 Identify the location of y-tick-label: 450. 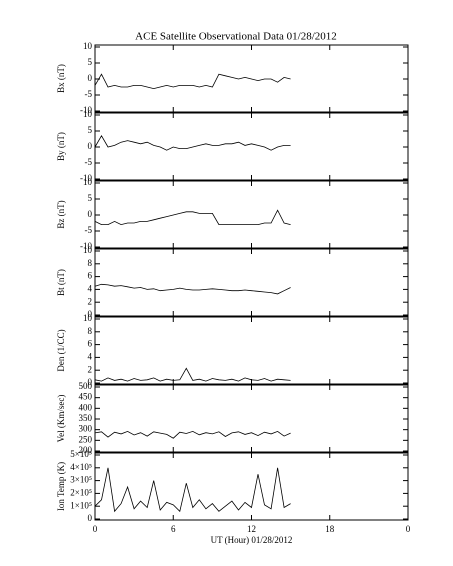
(86, 397).